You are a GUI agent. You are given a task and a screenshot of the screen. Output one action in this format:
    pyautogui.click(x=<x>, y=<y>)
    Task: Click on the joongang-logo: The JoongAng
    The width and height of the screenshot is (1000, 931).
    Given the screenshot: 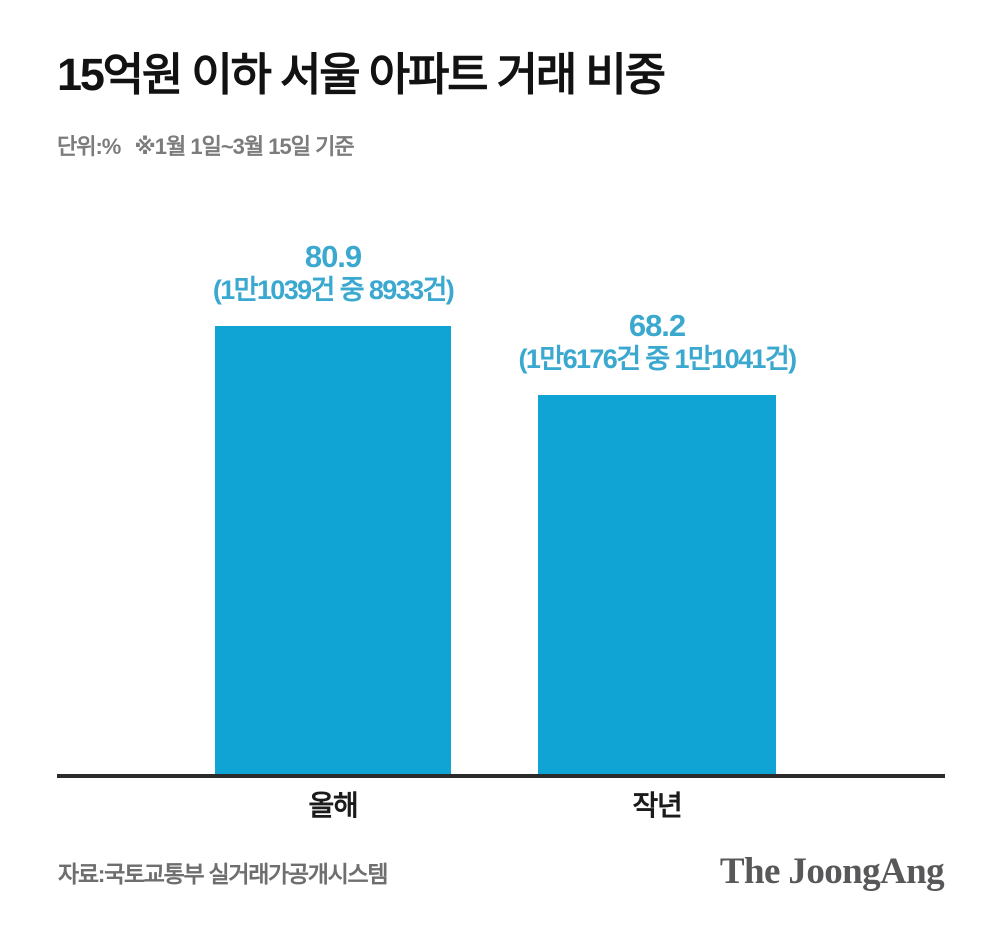 What is the action you would take?
    pyautogui.click(x=832, y=871)
    